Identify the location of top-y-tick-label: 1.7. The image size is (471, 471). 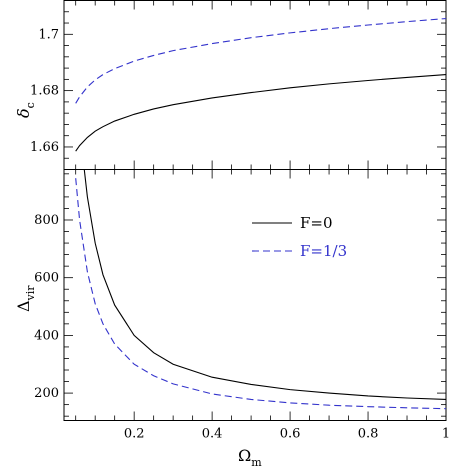
(48, 34).